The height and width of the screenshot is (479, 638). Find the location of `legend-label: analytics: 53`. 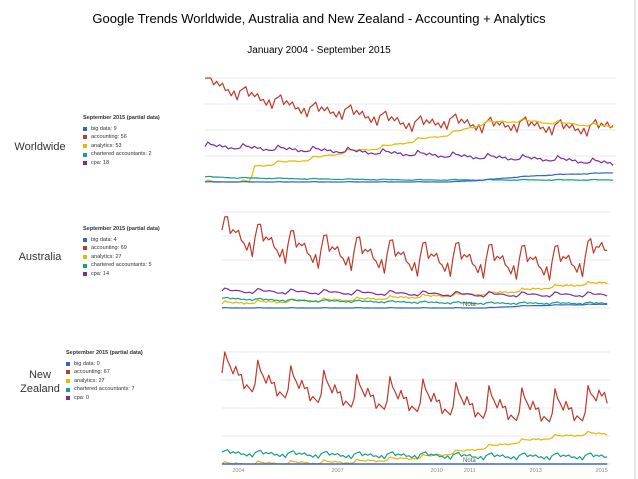

legend-label: analytics: 53 is located at coordinates (106, 145).